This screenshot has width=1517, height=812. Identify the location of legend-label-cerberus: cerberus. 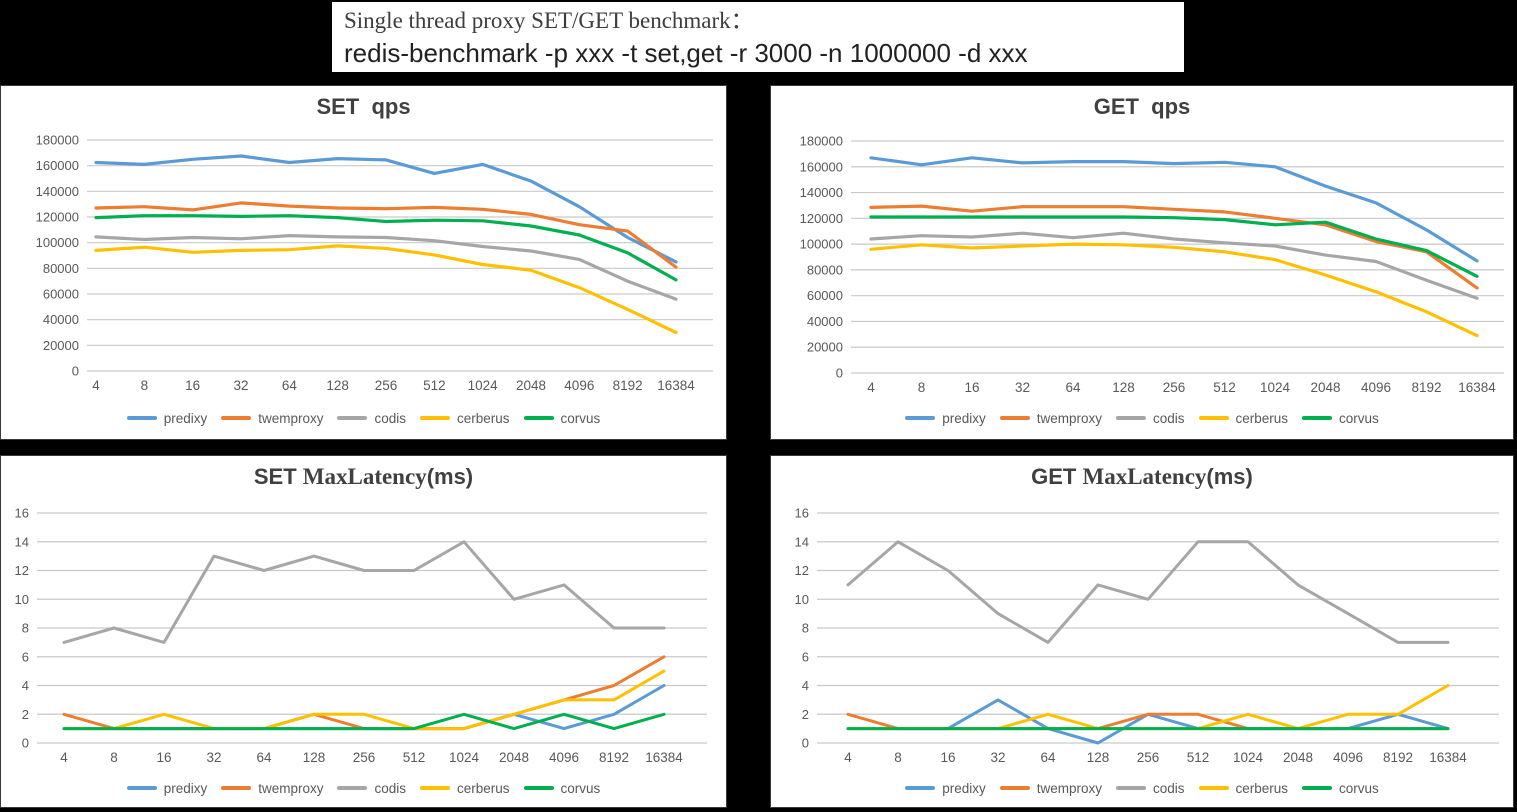
(1262, 788).